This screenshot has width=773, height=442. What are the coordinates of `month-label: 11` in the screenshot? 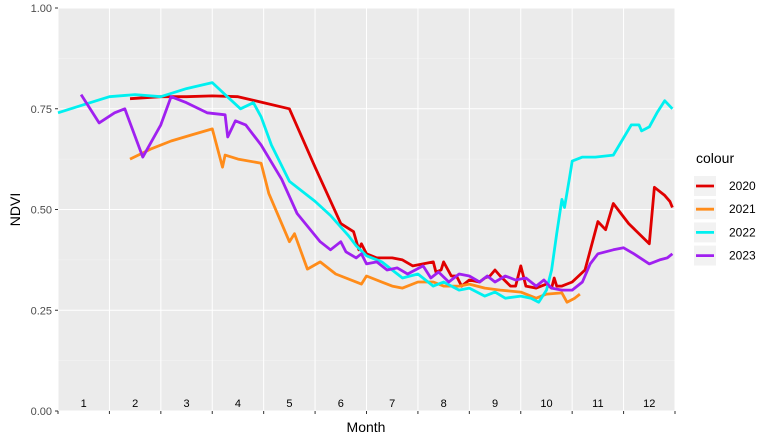 It's located at (597, 404).